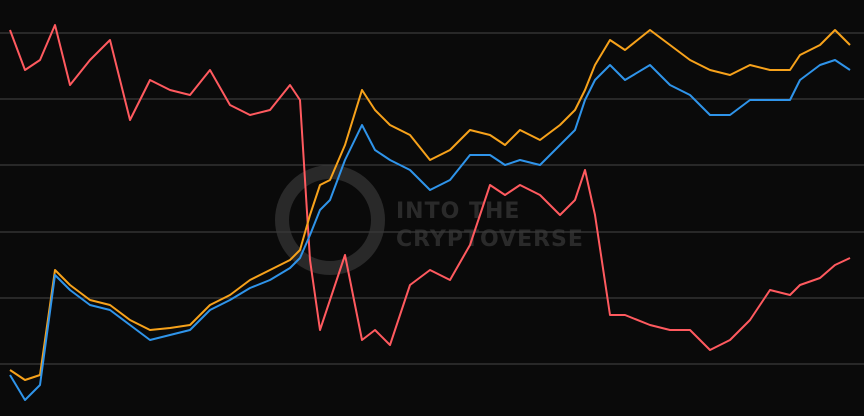  I want to click on watermark-logo, so click(330, 220).